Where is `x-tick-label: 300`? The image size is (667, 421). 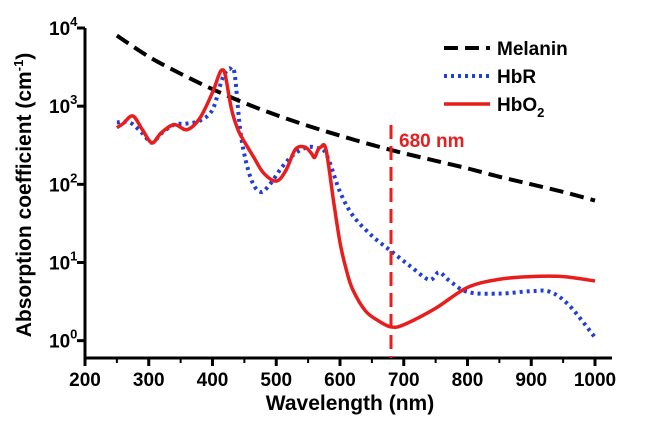 x-tick-label: 300 is located at coordinates (149, 380).